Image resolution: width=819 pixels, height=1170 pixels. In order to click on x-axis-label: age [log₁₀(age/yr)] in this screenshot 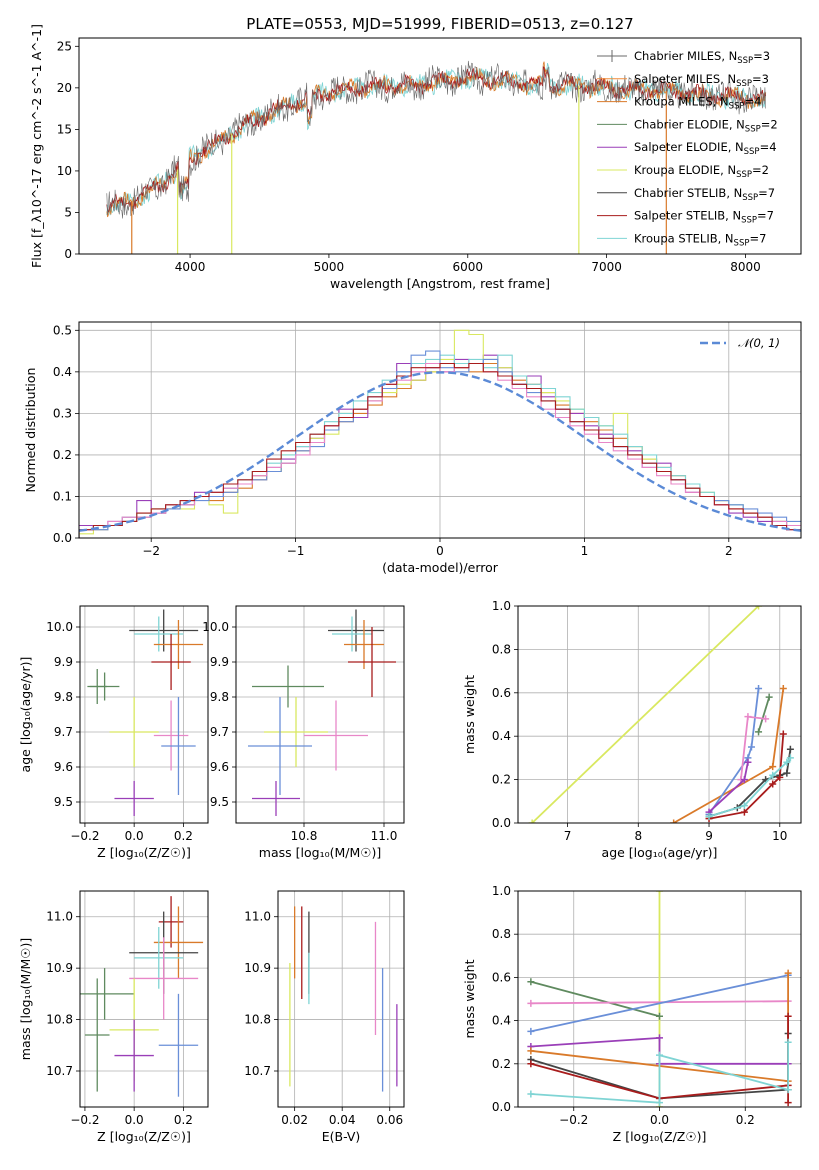, I will do `click(660, 852)`.